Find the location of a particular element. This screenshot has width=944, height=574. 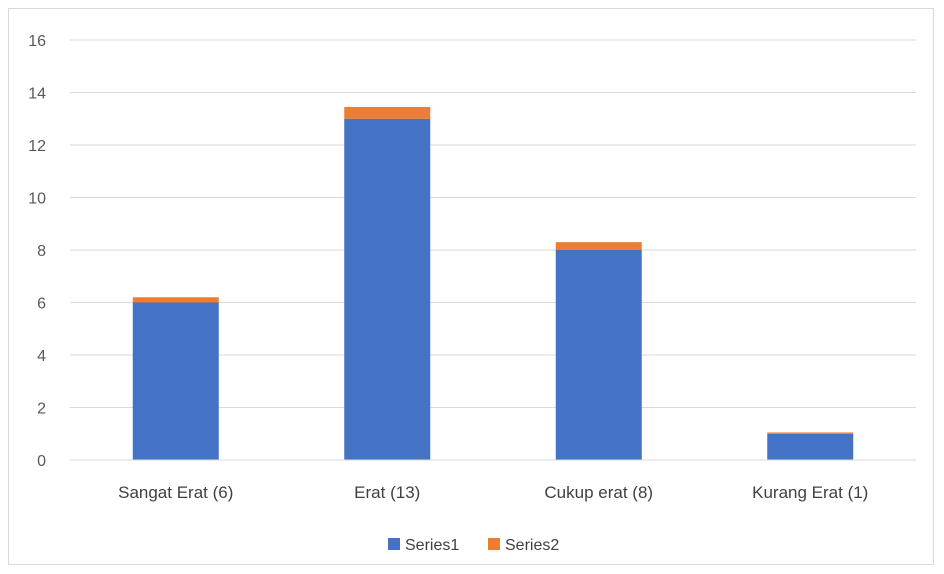

y-tick-label: 14 is located at coordinates (37, 94).